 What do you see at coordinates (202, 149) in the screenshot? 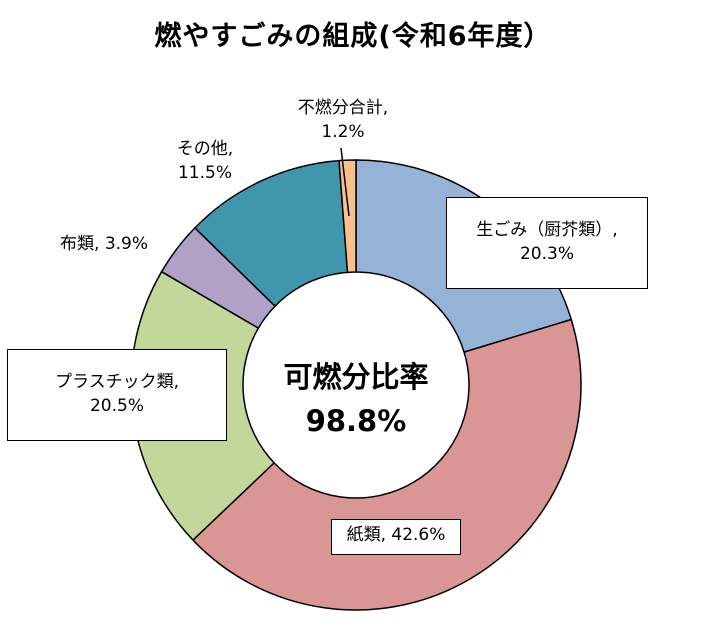
I see `label-other-name: その他` at bounding box center [202, 149].